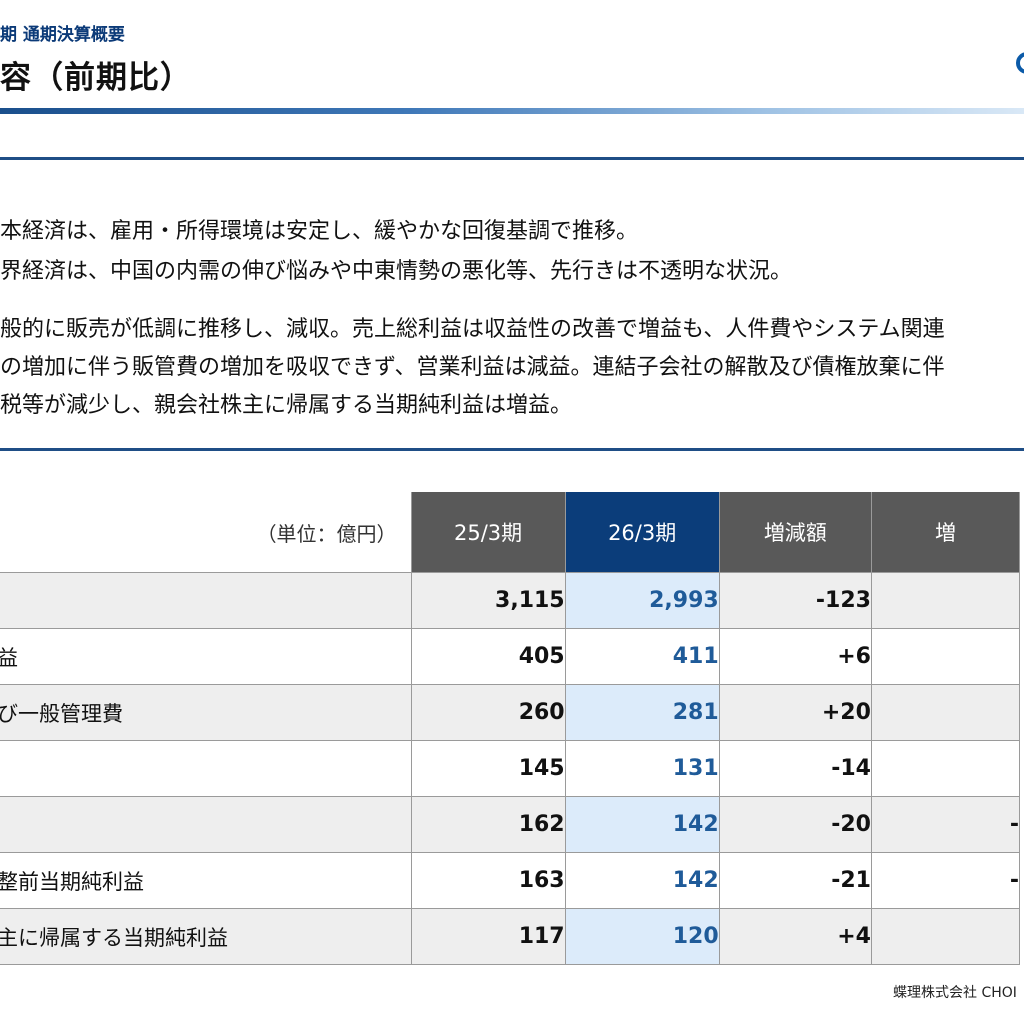  I want to click on table-header-row: （単位：億円） 25/3期 26/3期 増減額 増, so click(510, 532).